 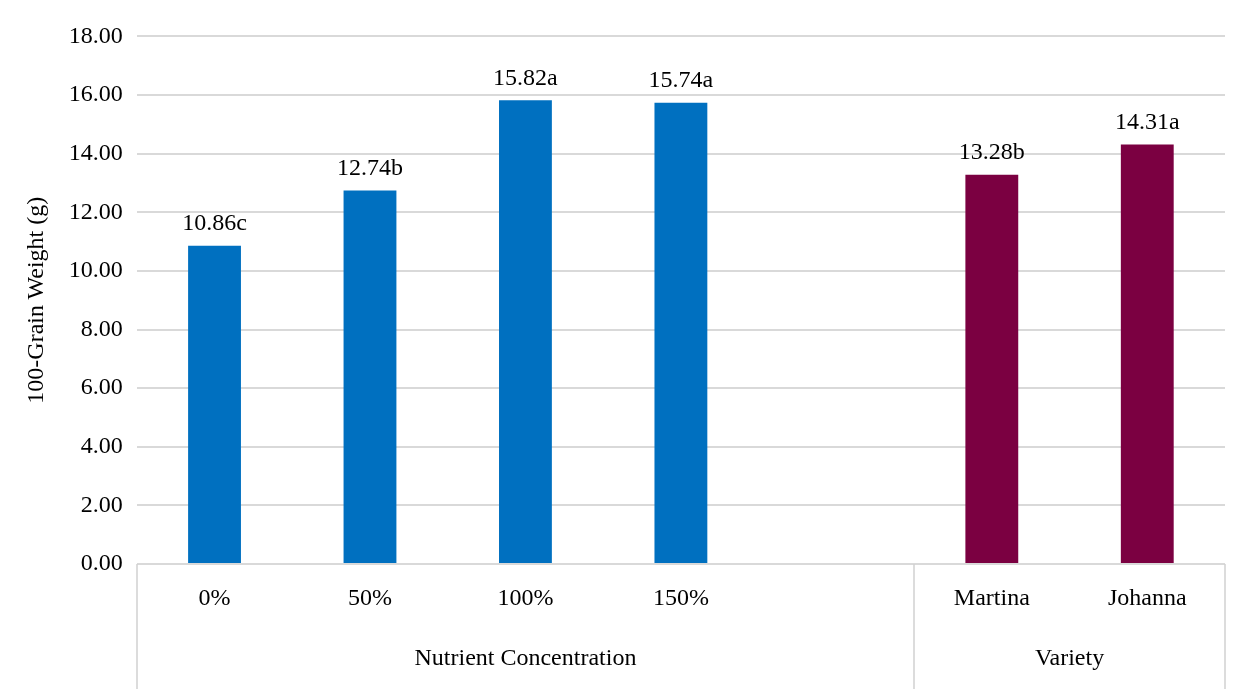 What do you see at coordinates (95, 93) in the screenshot?
I see `y-tick-label: 16.00` at bounding box center [95, 93].